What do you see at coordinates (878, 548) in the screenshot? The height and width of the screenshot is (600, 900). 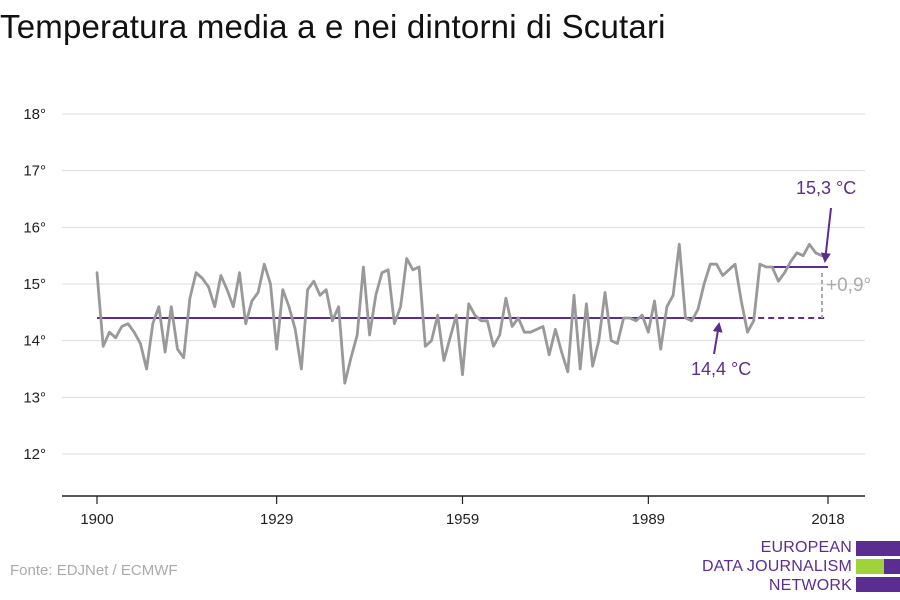 I see `logo-bar-purple-top` at bounding box center [878, 548].